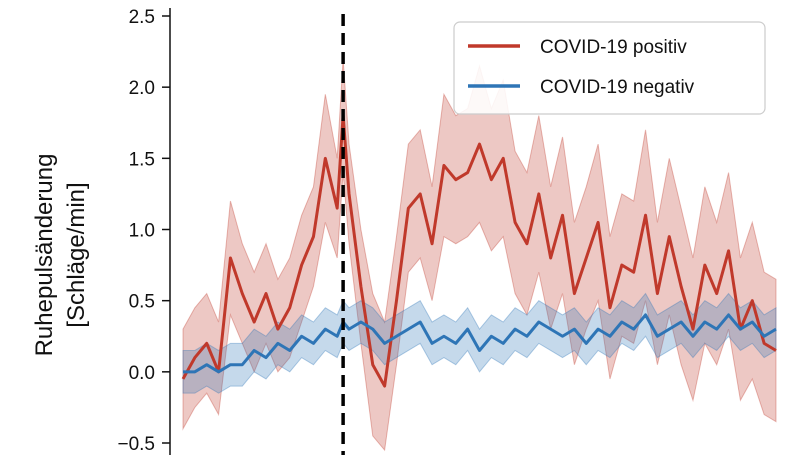 This screenshot has height=455, width=808. What do you see at coordinates (76, 254) in the screenshot?
I see `y-axis-title-line-2: [Schläge/min]` at bounding box center [76, 254].